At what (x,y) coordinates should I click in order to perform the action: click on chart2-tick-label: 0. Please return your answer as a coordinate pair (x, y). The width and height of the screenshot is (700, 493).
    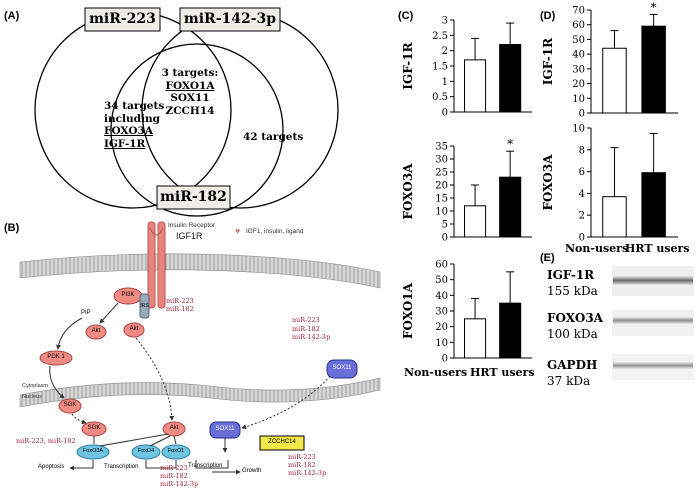
    Looking at the image, I should click on (445, 359).